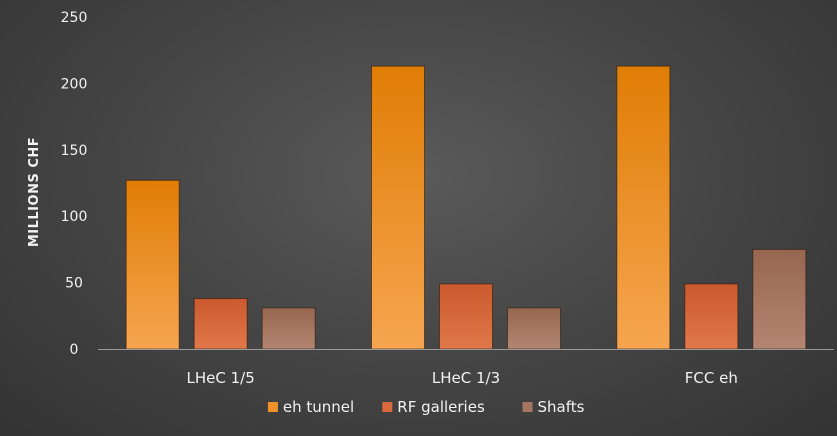 The width and height of the screenshot is (837, 436). Describe the element at coordinates (466, 378) in the screenshot. I see `x-category-label: LHeC 1/3` at that location.